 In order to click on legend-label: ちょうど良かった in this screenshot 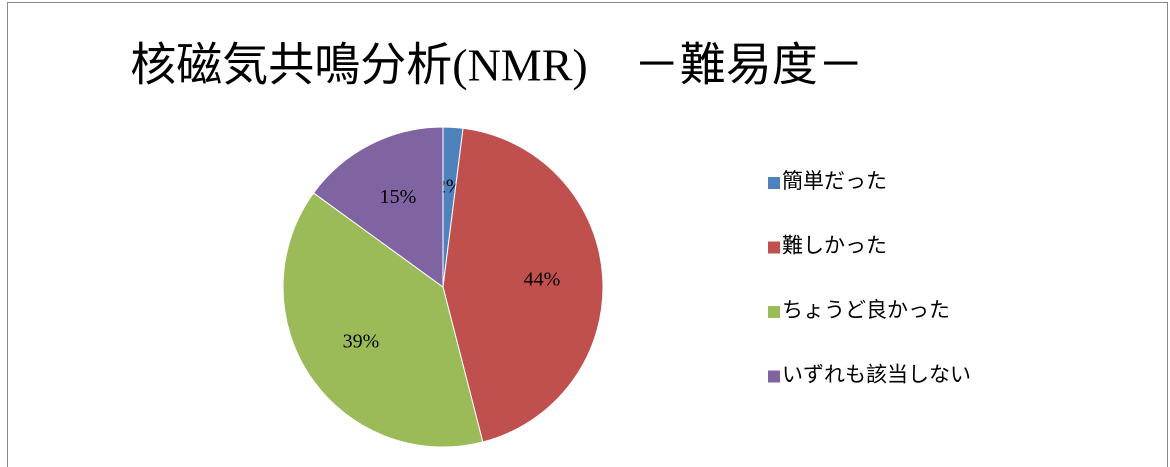, I will do `click(866, 310)`.